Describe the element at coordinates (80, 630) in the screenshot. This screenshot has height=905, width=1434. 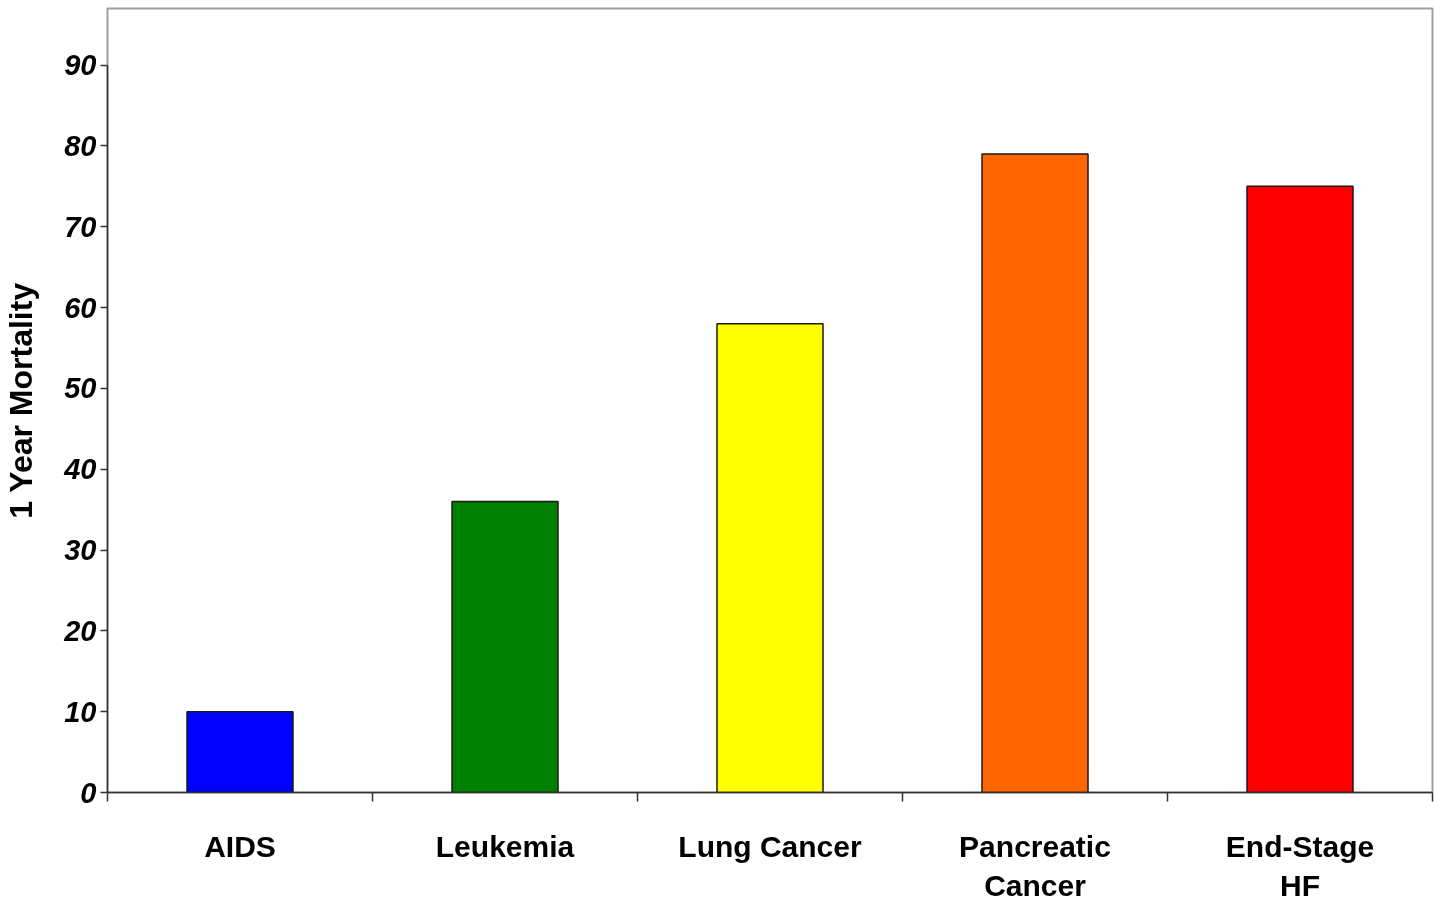
I see `y-tick-label: 20` at that location.